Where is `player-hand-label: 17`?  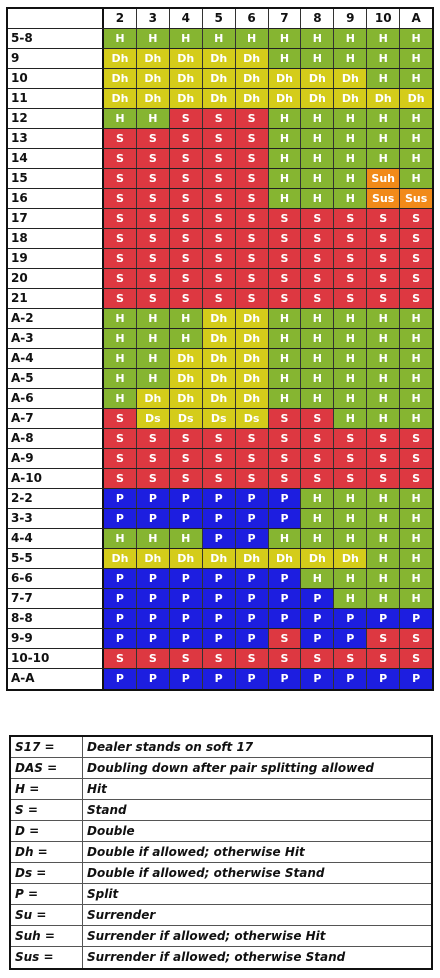 player-hand-label: 17 is located at coordinates (56, 218).